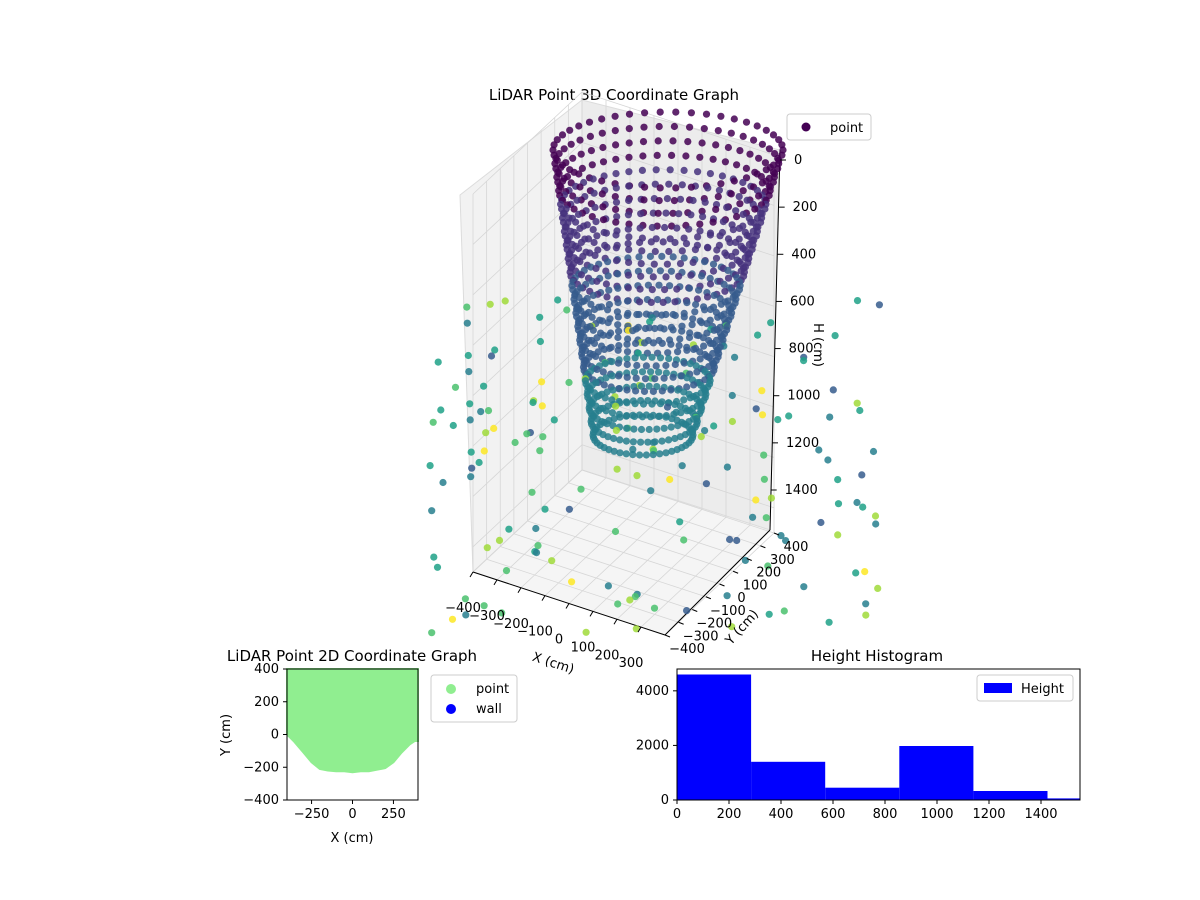 The image size is (1200, 900). Describe the element at coordinates (553, 664) in the screenshot. I see `x-axis-label-3d: X (cm)` at that location.